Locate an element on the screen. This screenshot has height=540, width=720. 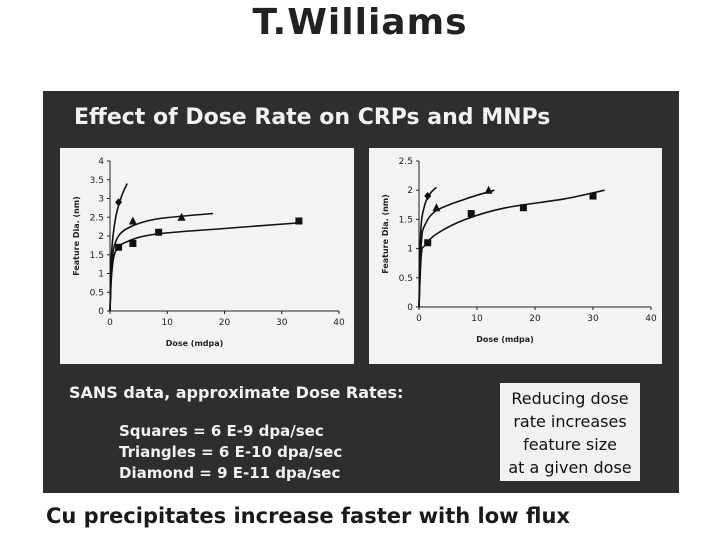
y-tick-label: 4 is located at coordinates (101, 162).